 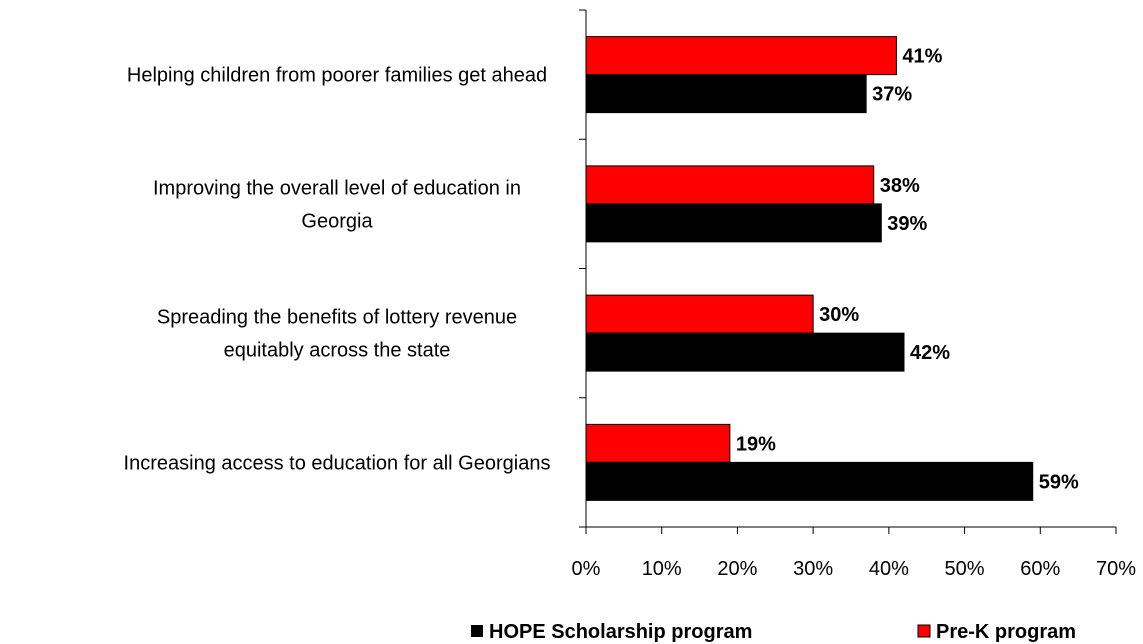 What do you see at coordinates (1040, 569) in the screenshot?
I see `x-tick-label: 60%` at bounding box center [1040, 569].